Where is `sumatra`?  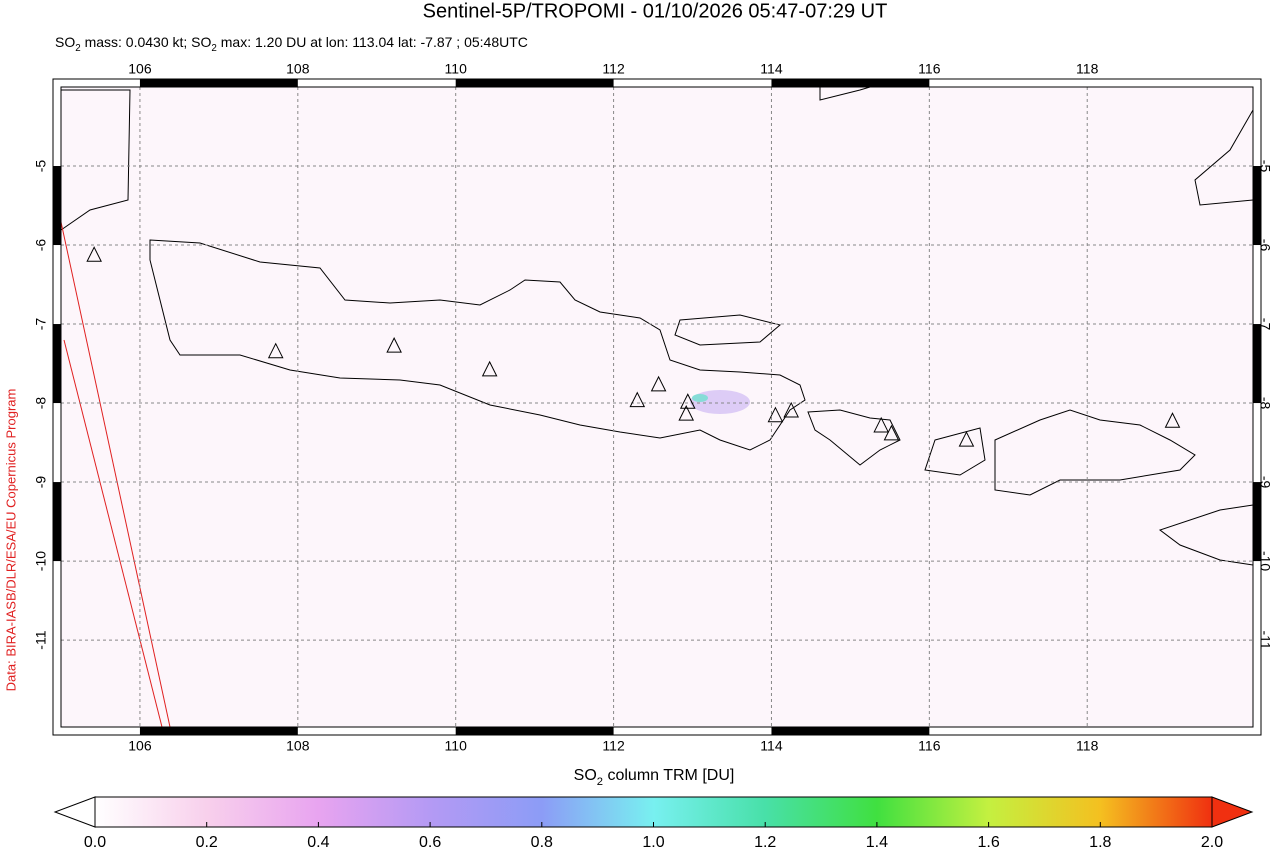 sumatra is located at coordinates (95, 160).